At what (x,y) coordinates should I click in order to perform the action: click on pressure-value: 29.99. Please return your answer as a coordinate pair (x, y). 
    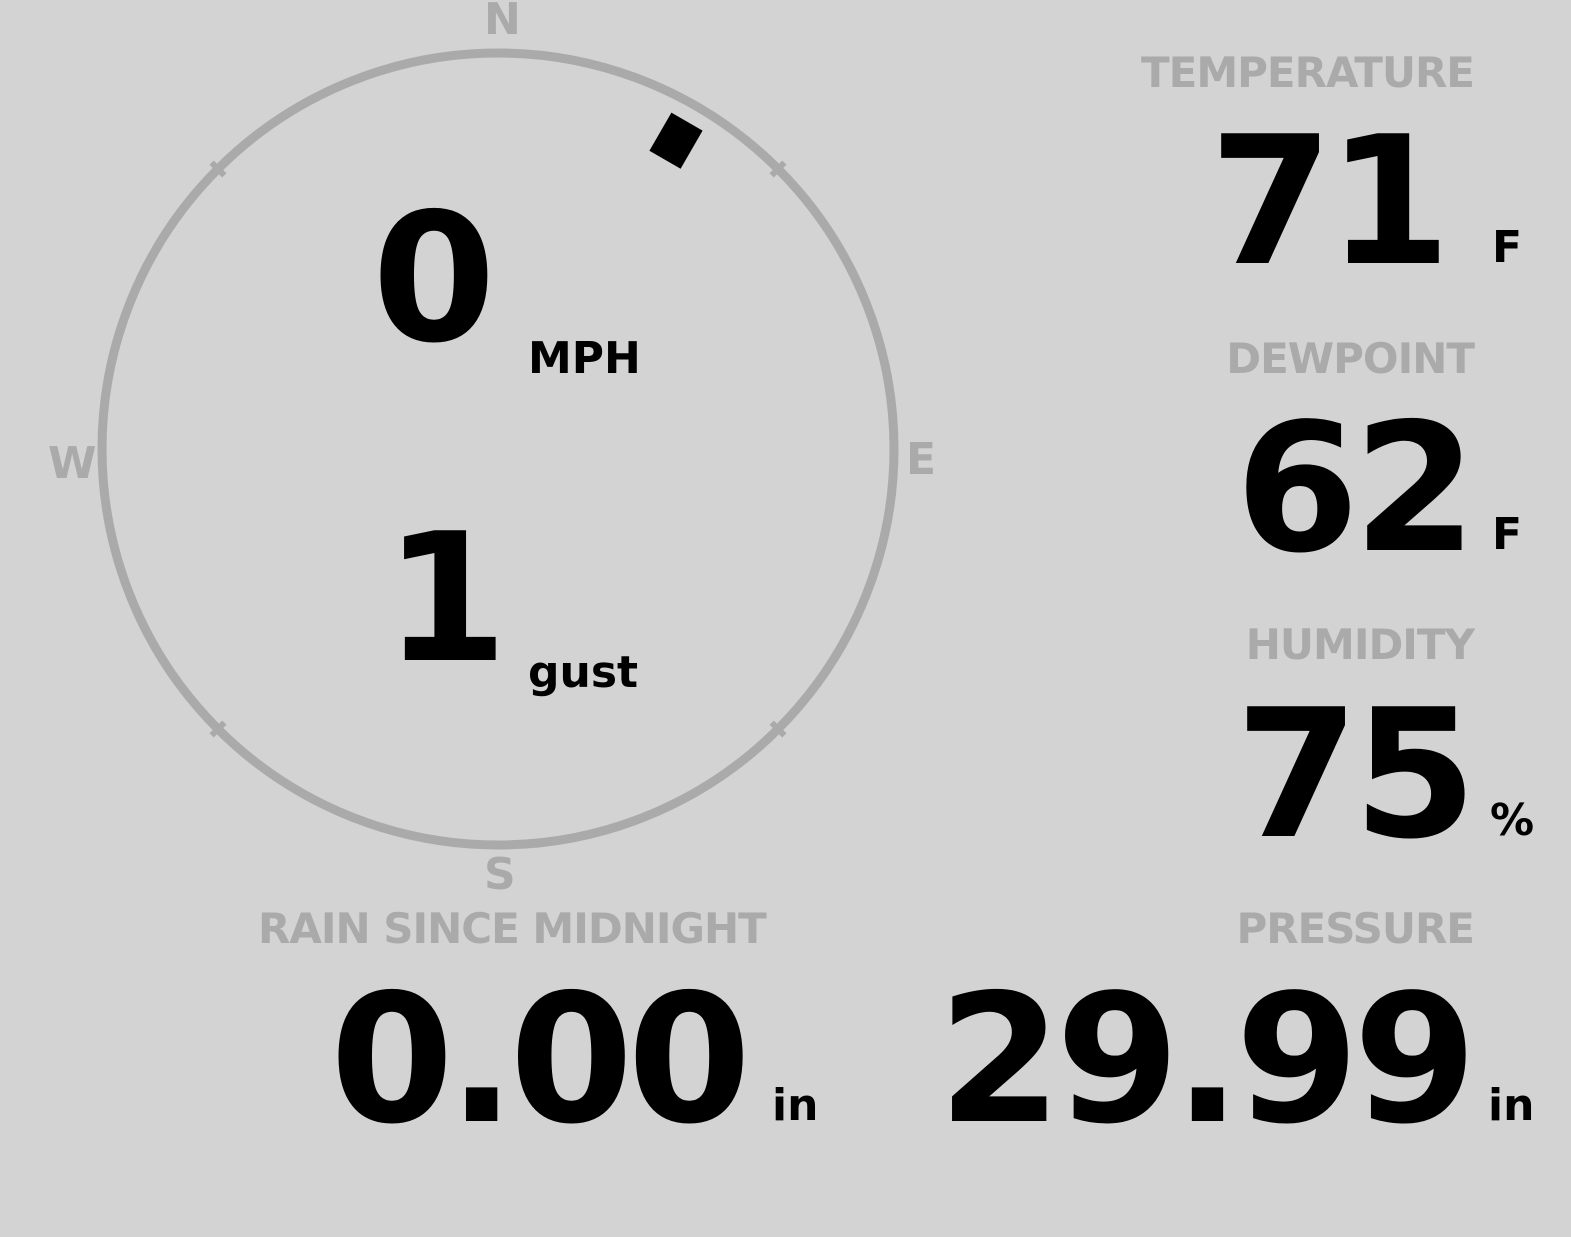
    Looking at the image, I should click on (1207, 1059).